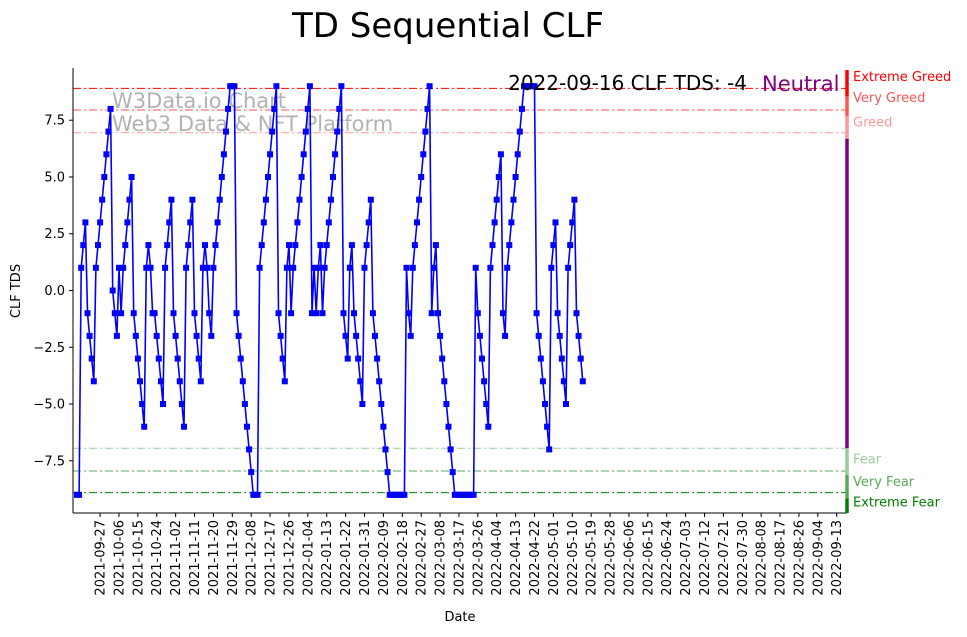 Image resolution: width=967 pixels, height=637 pixels. What do you see at coordinates (724, 558) in the screenshot?
I see `x-tick-label: 2022-07-21` at bounding box center [724, 558].